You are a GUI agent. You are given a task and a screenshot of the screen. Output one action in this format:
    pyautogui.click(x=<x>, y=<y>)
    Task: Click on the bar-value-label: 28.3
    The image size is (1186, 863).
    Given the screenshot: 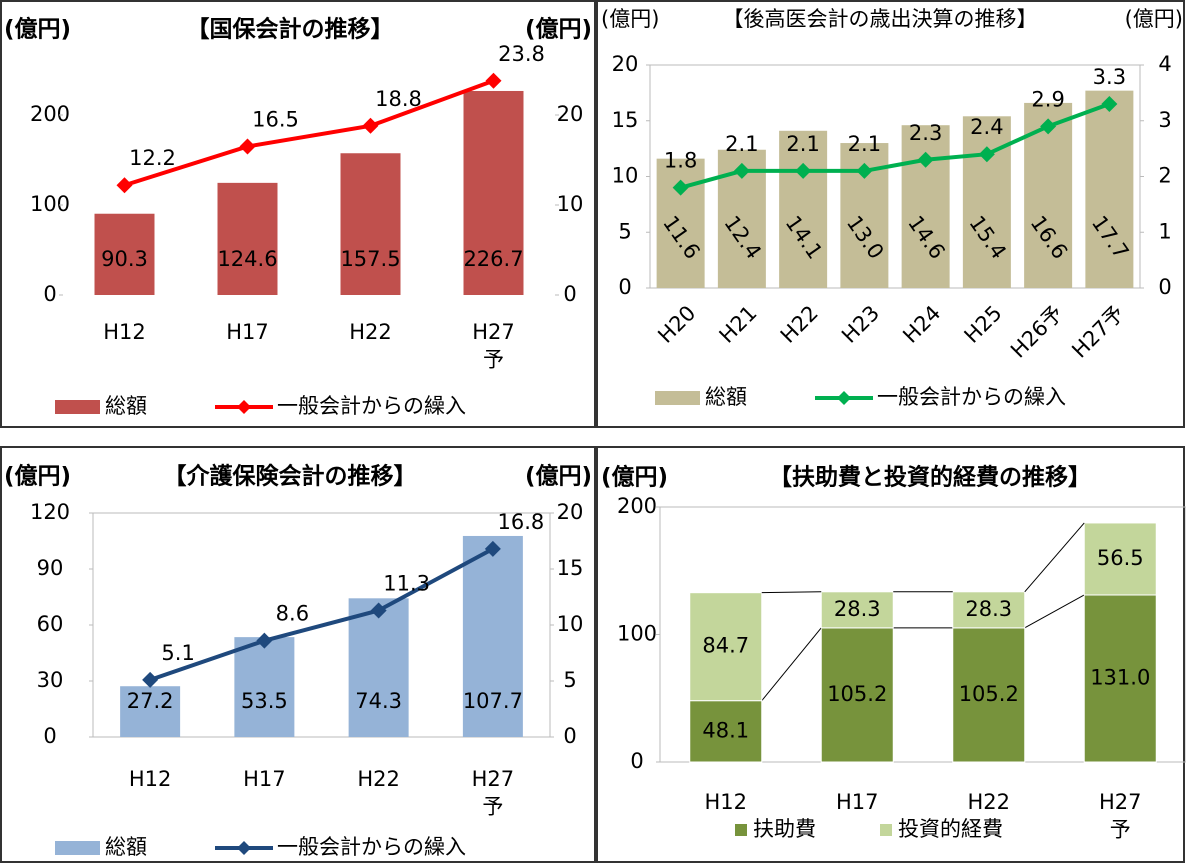 What is the action you would take?
    pyautogui.click(x=857, y=609)
    